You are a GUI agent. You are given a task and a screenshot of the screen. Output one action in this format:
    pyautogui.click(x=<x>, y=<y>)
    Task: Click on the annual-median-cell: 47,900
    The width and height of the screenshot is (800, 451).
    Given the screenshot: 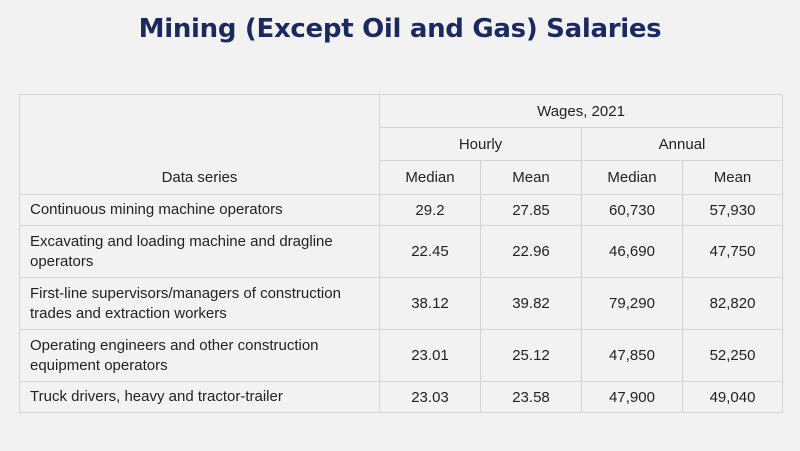 What is the action you would take?
    pyautogui.click(x=632, y=397)
    